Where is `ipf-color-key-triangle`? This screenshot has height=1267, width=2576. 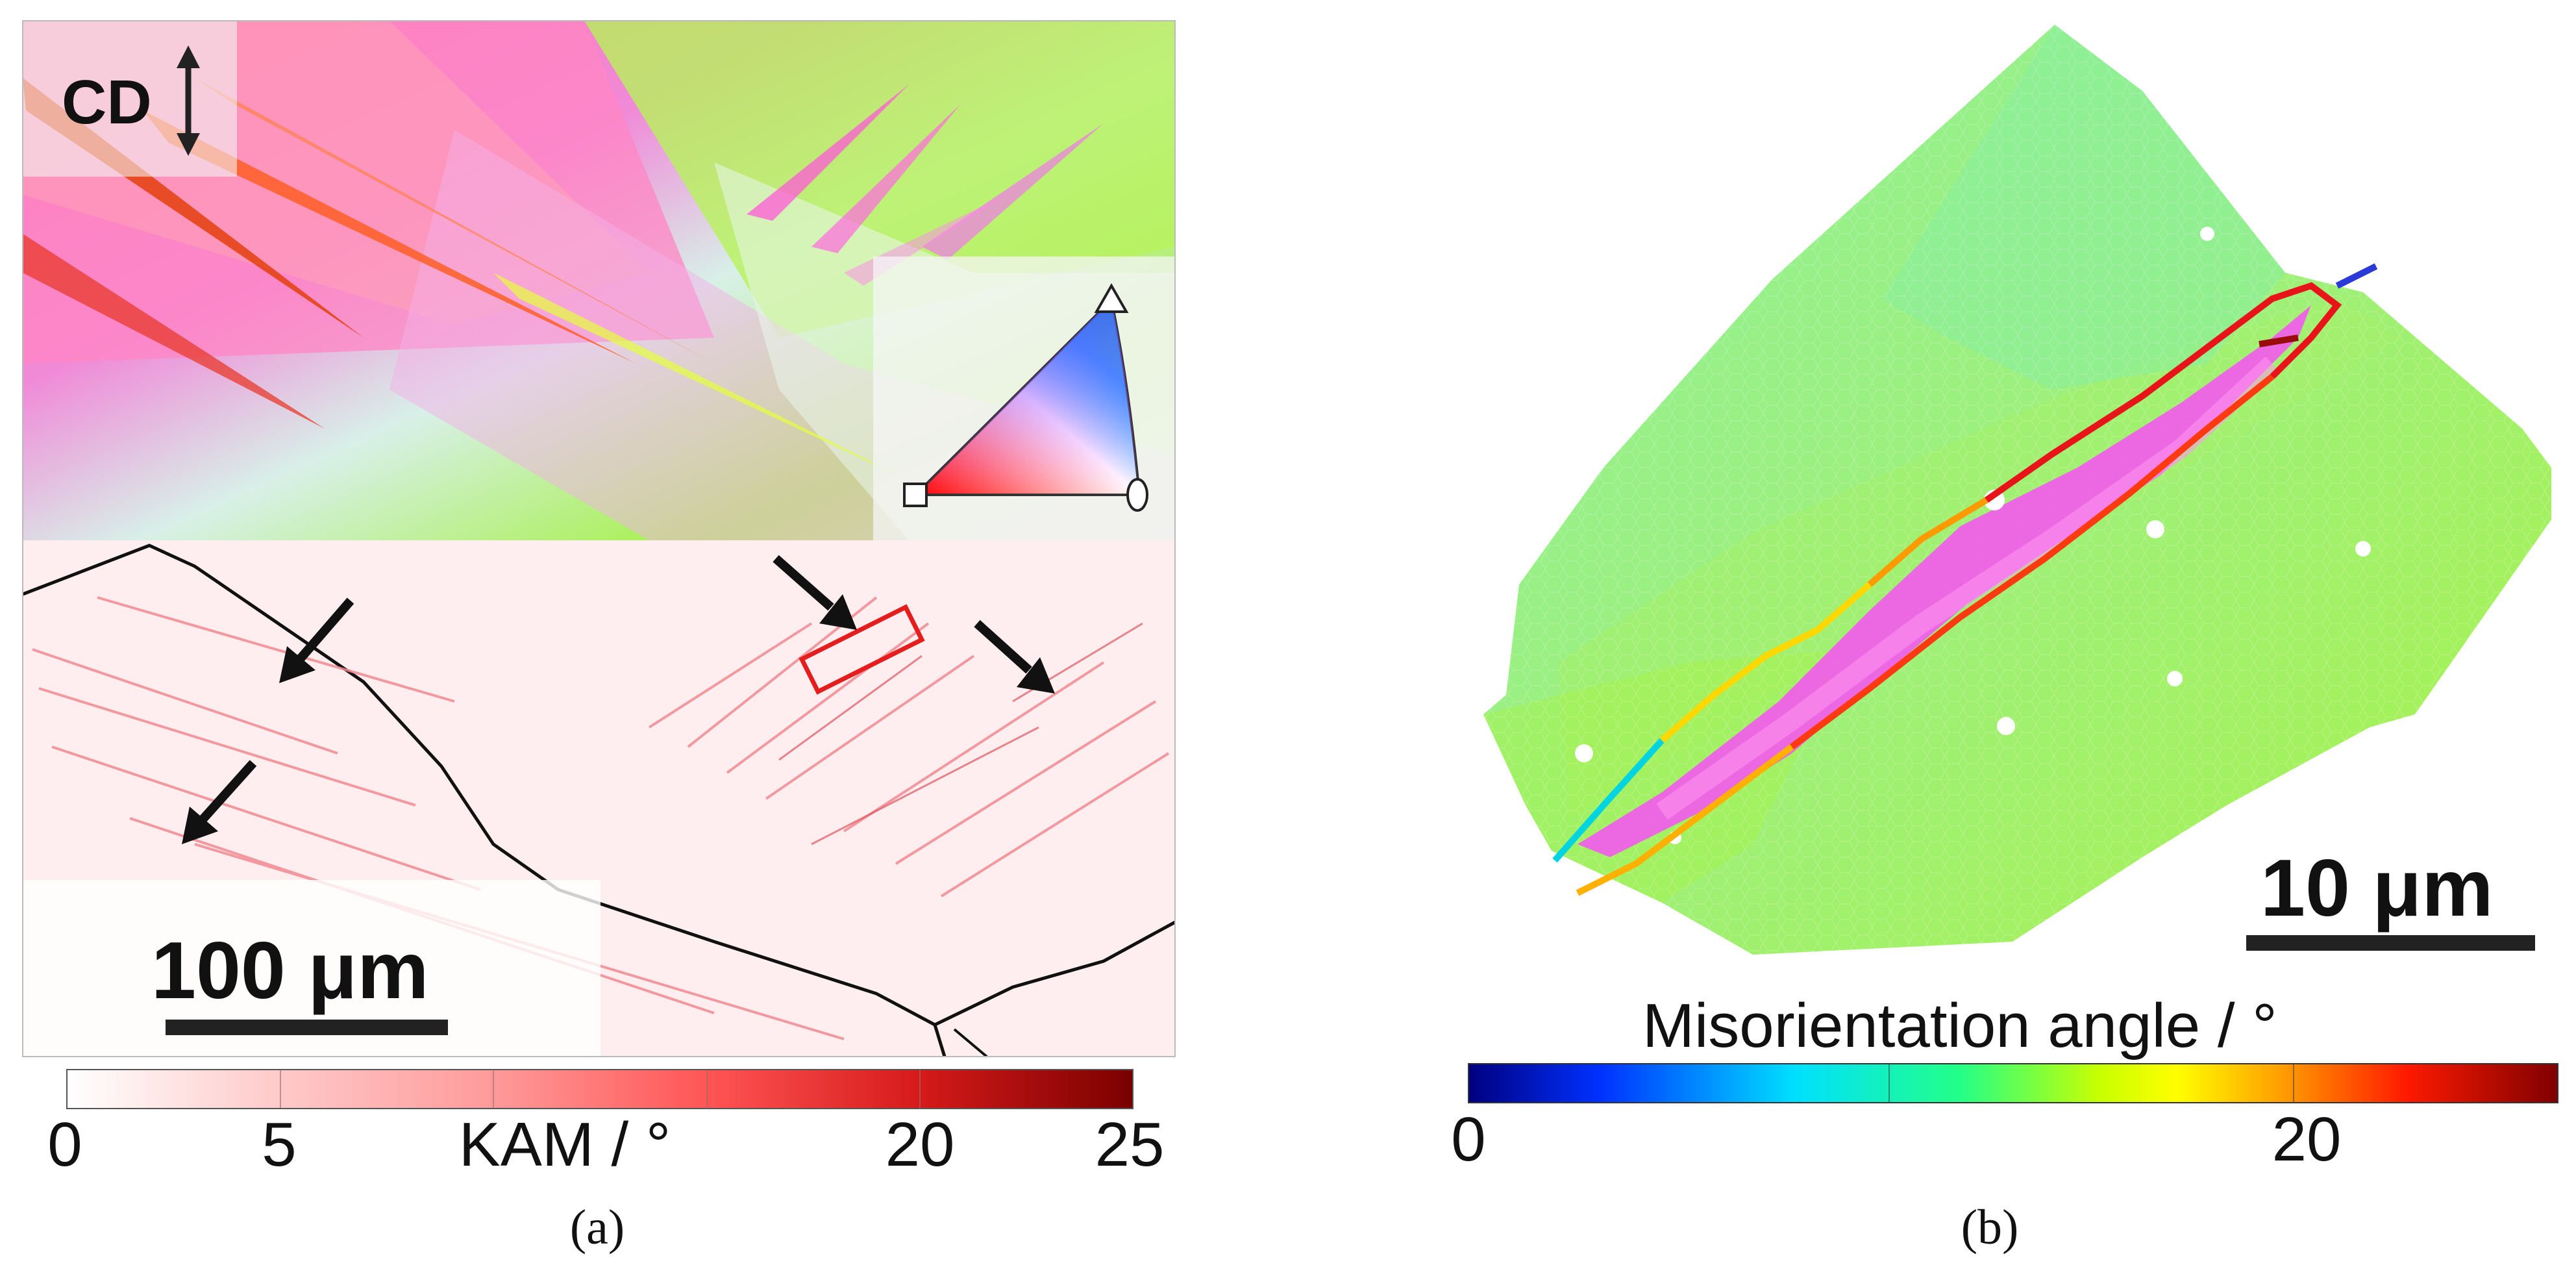
ipf-color-key-triangle is located at coordinates (1025, 397).